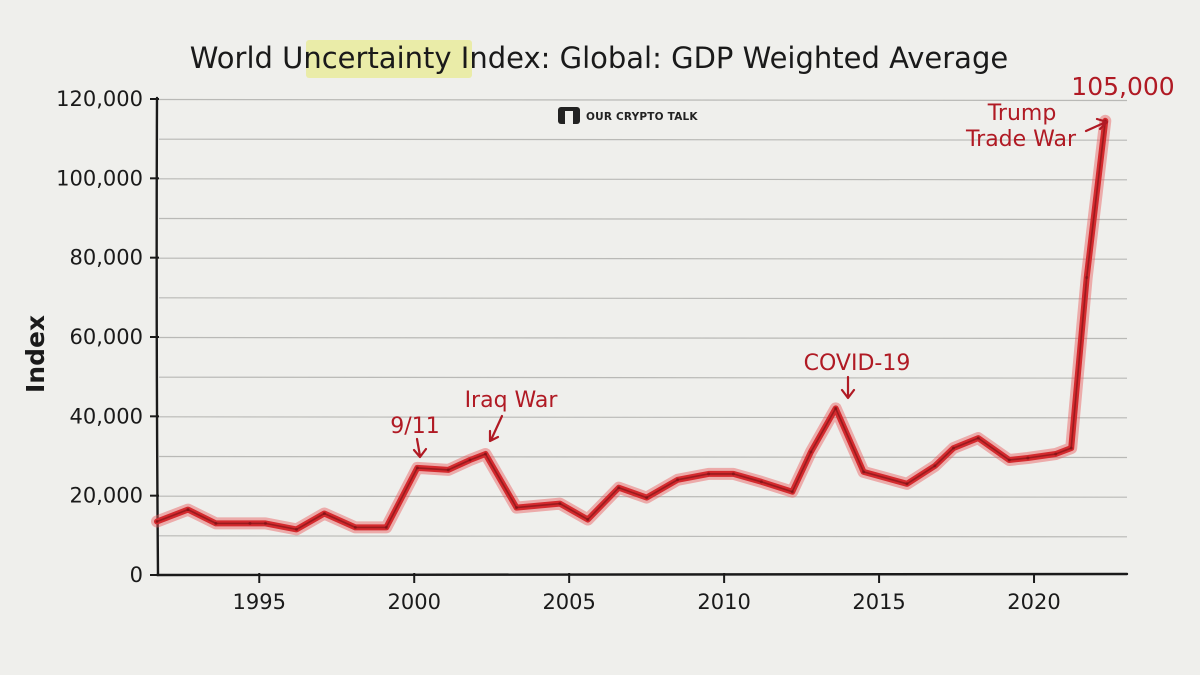 The height and width of the screenshot is (675, 1200). What do you see at coordinates (236, 58) in the screenshot?
I see `title-part-1: World` at bounding box center [236, 58].